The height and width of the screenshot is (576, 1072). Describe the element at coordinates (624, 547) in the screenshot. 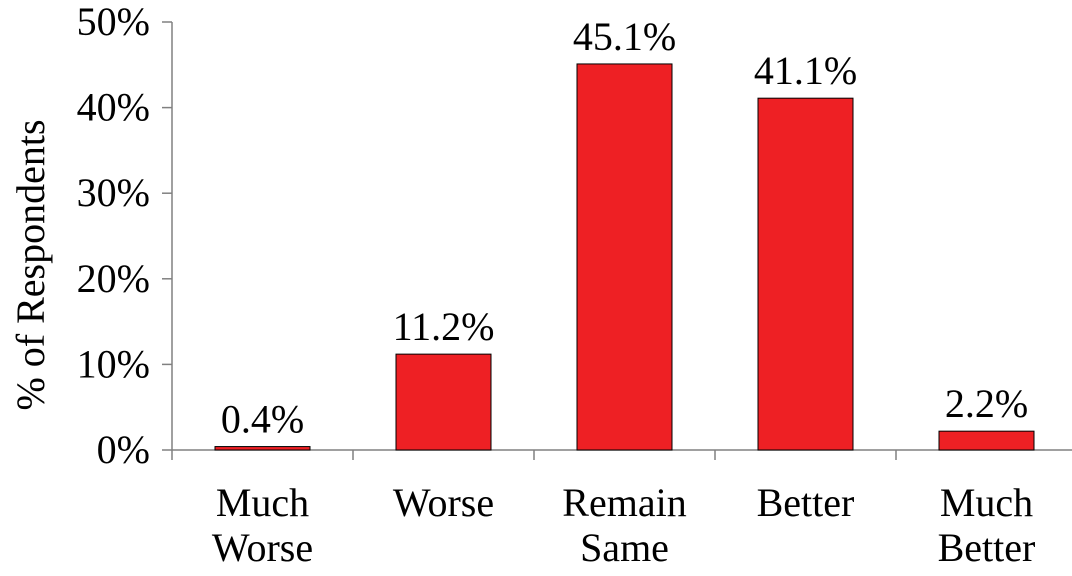

I see `x-tick-label-line: Same` at that location.